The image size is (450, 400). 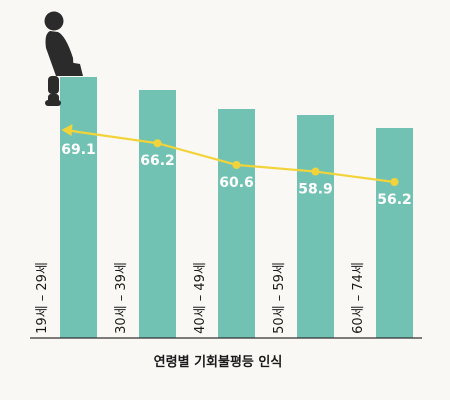 I want to click on data-label-5: 56.2, so click(x=394, y=200).